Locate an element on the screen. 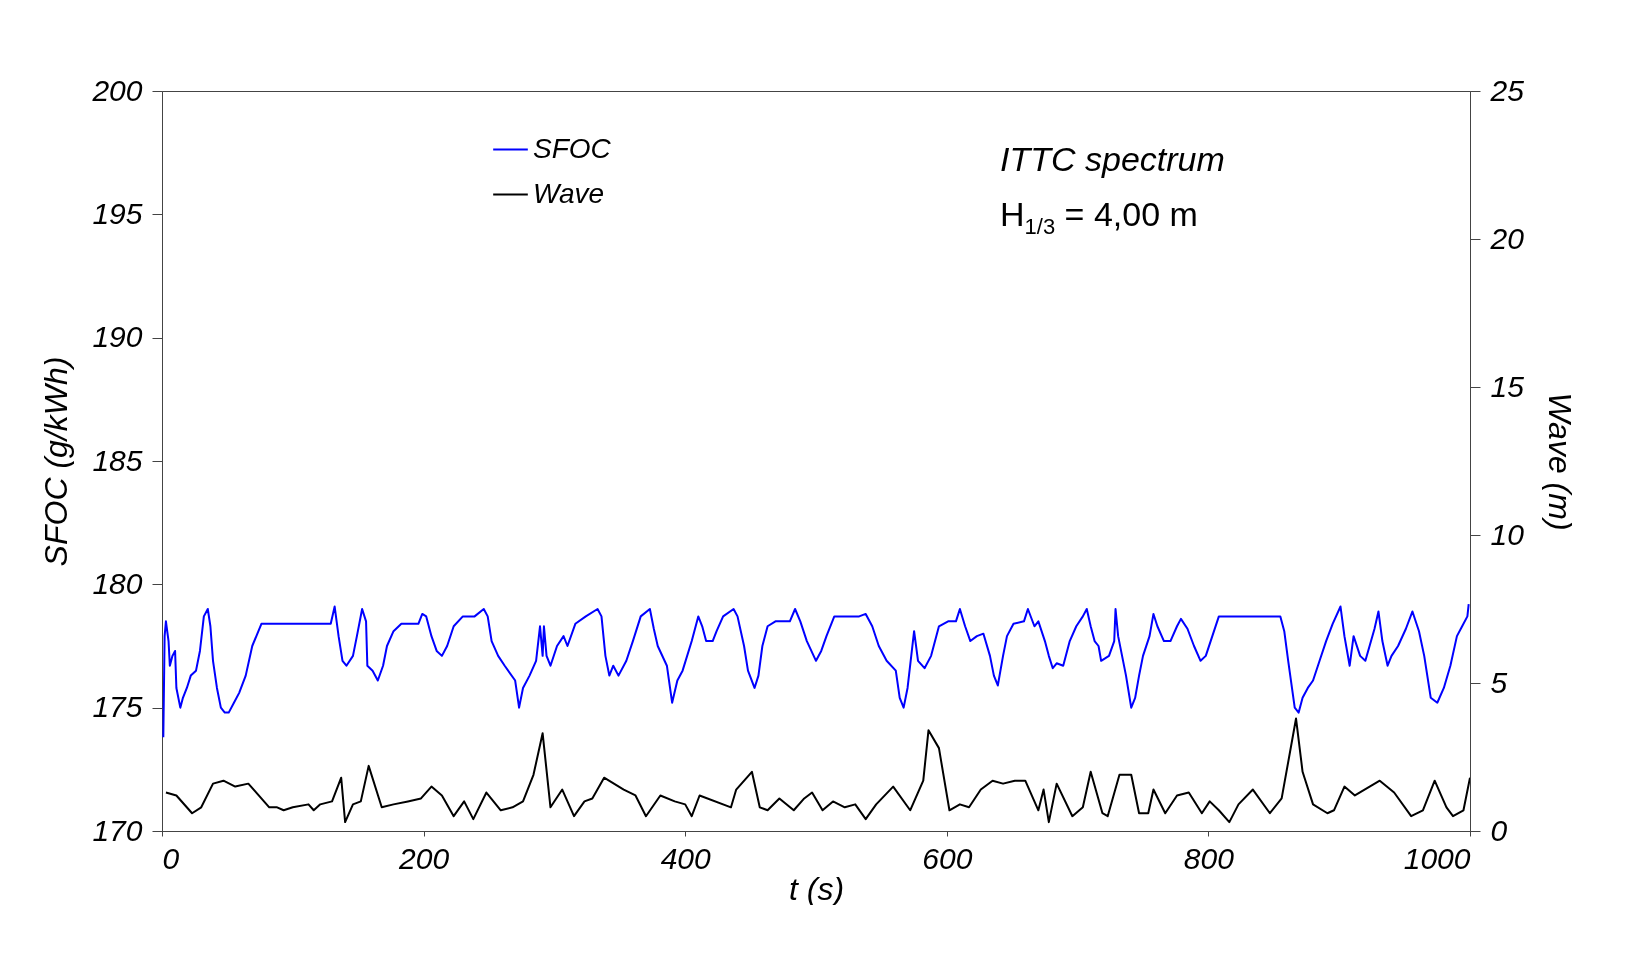 The height and width of the screenshot is (956, 1648). x-tick-label: 600 is located at coordinates (947, 858).